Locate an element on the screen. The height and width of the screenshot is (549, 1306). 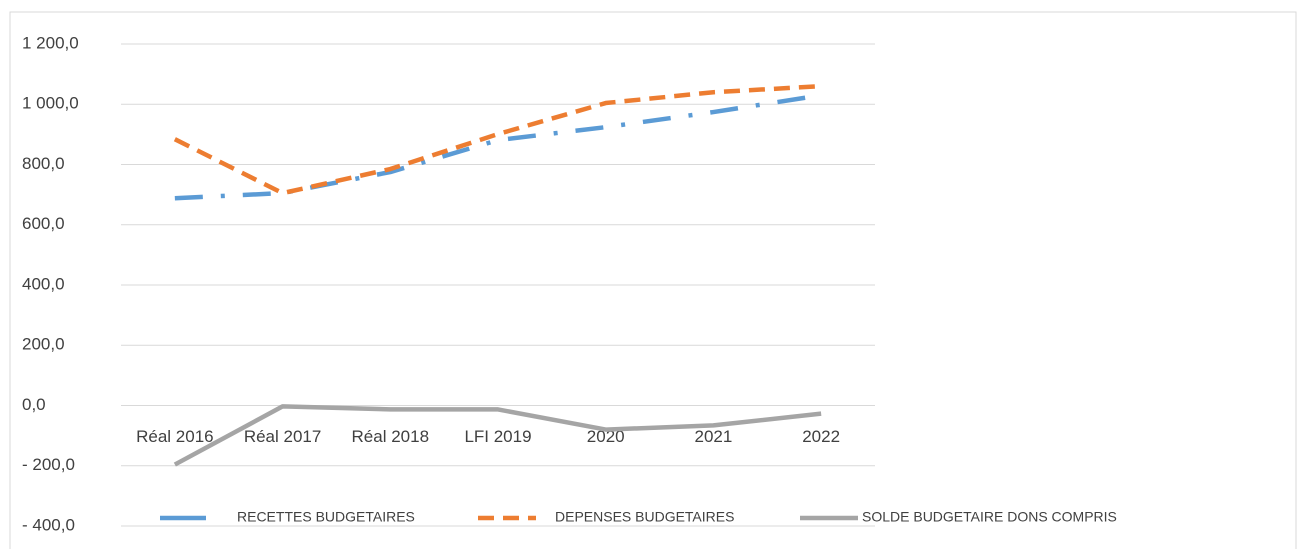
x-tick-label: Réal 2018 is located at coordinates (391, 436).